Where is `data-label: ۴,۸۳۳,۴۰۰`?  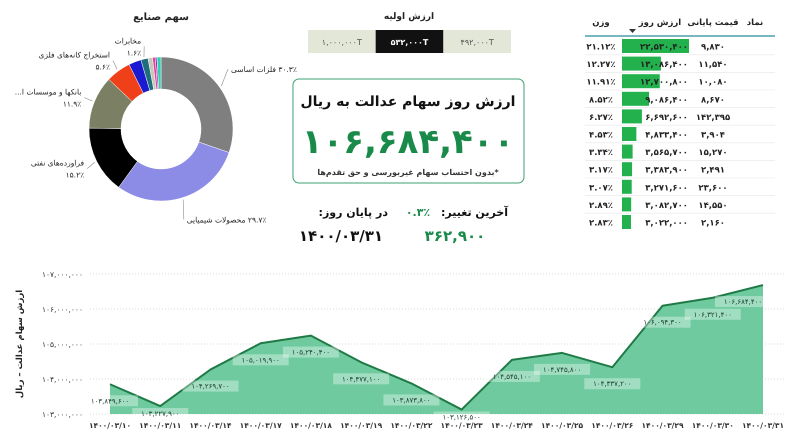 data-label: ۴,۸۳۳,۴۰۰ is located at coordinates (666, 135).